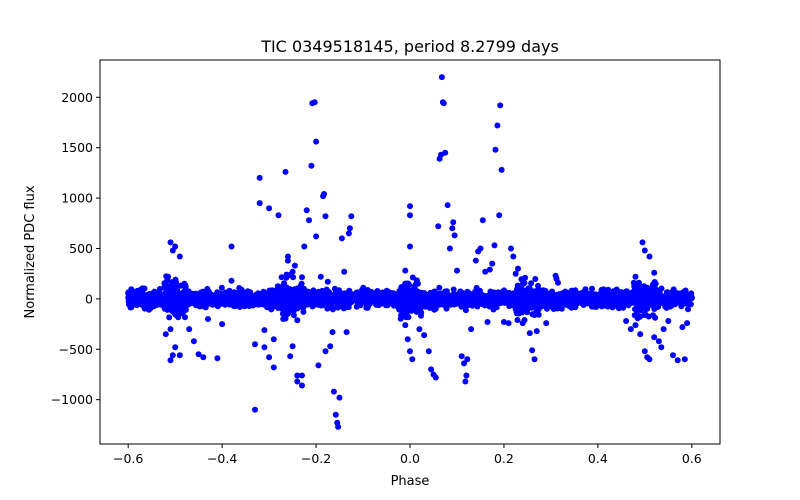  What do you see at coordinates (410, 297) in the screenshot?
I see `baseline-points` at bounding box center [410, 297].